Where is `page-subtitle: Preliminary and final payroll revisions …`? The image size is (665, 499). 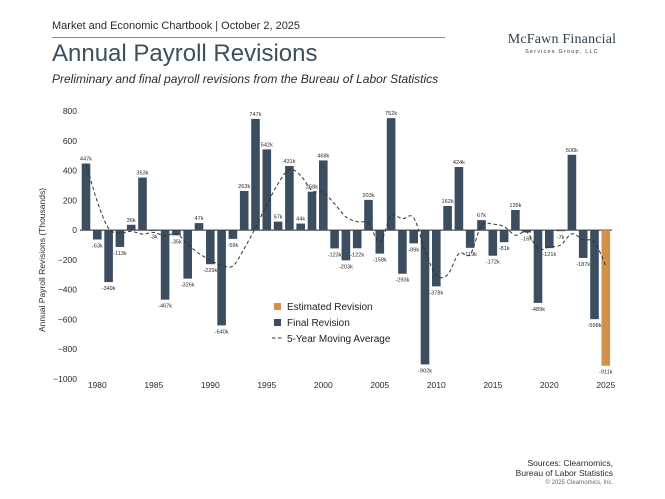
page-subtitle: Preliminary and final payroll revisions … is located at coordinates (245, 79).